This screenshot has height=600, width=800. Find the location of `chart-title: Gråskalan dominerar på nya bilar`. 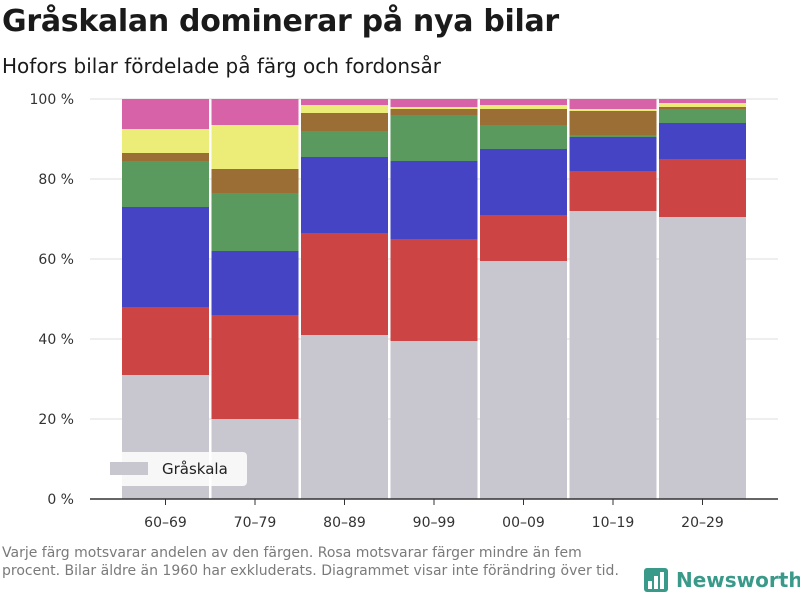

chart-title: Gråskalan dominerar på nya bilar is located at coordinates (280, 21).